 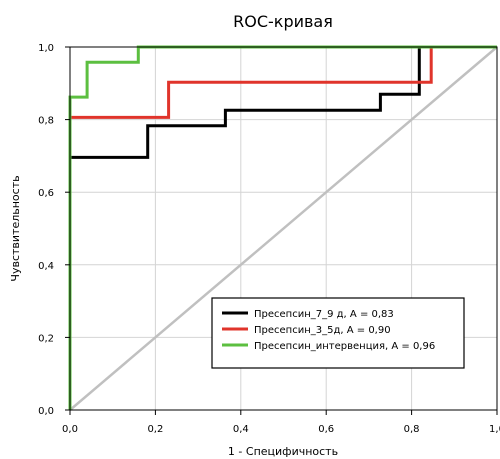 I want to click on x-tick-label-0: 0,0, so click(x=70, y=429).